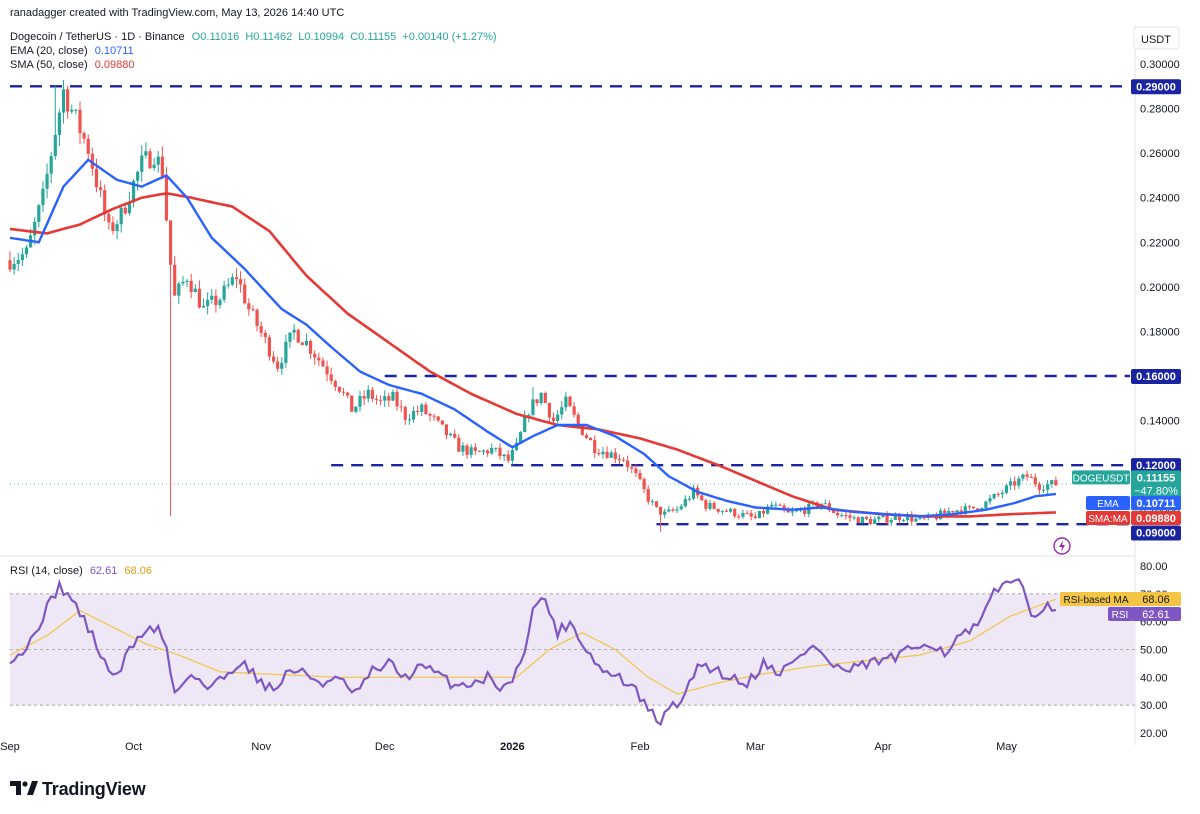  I want to click on rsi-tag: RSI 62.61, so click(1144, 614).